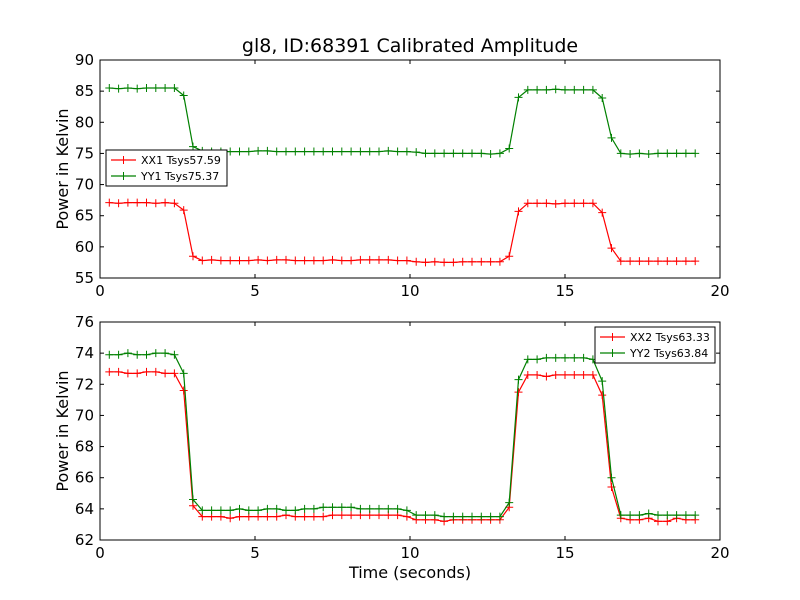  What do you see at coordinates (62, 168) in the screenshot?
I see `y-axis-label: Power in Kelvin` at bounding box center [62, 168].